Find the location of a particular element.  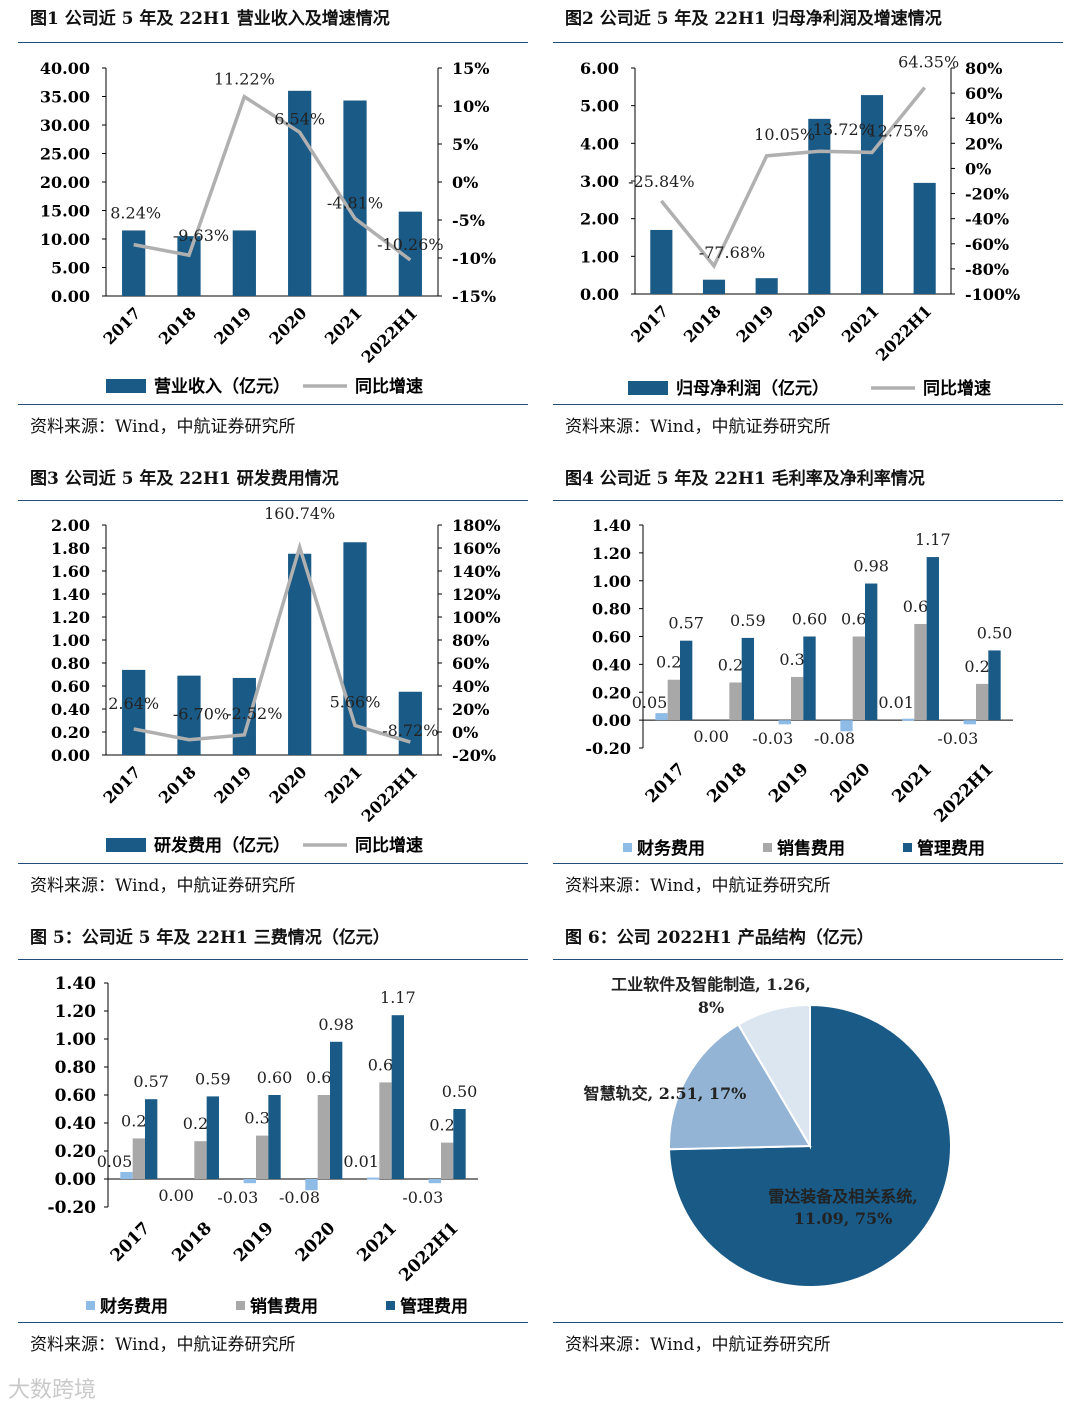

y-tick-label: 1.20 is located at coordinates (76, 1012).